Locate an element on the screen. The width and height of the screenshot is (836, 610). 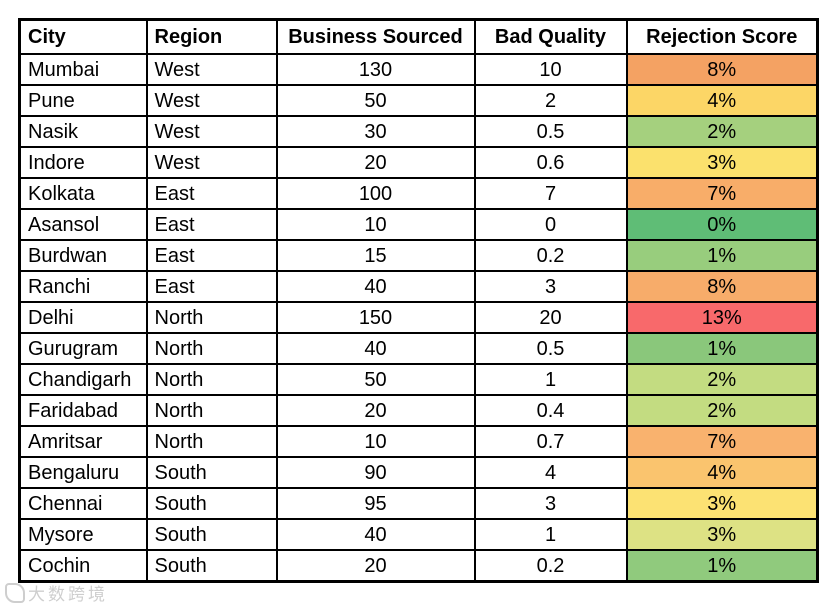
cell-city: Gurugram is located at coordinates (83, 348).